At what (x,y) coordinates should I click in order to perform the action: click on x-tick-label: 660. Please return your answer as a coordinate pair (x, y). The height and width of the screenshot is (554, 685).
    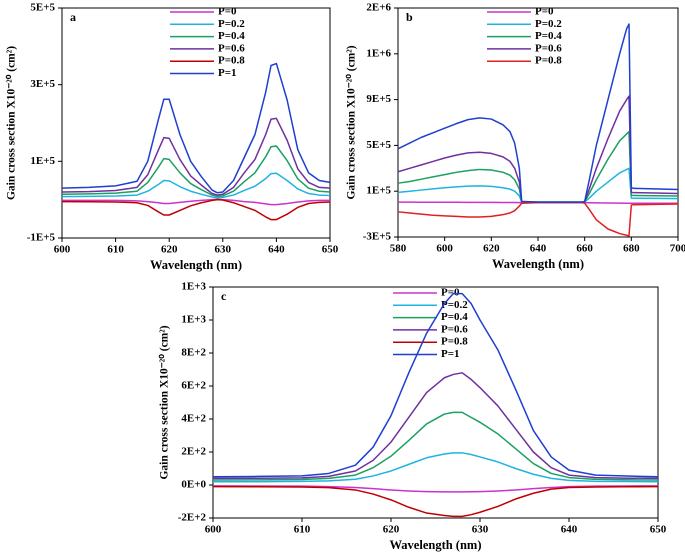
    Looking at the image, I should click on (584, 249).